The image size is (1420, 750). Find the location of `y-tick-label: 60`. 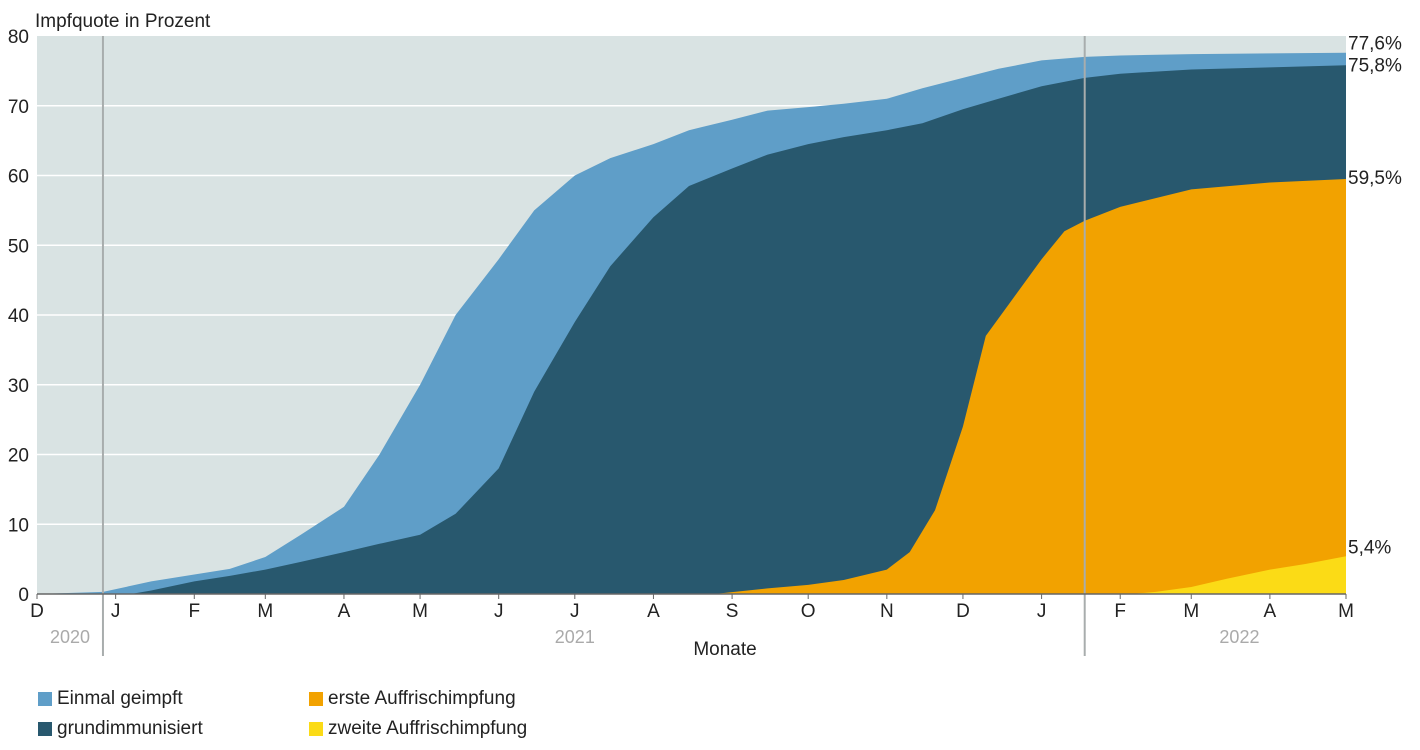

y-tick-label: 60 is located at coordinates (18, 177).